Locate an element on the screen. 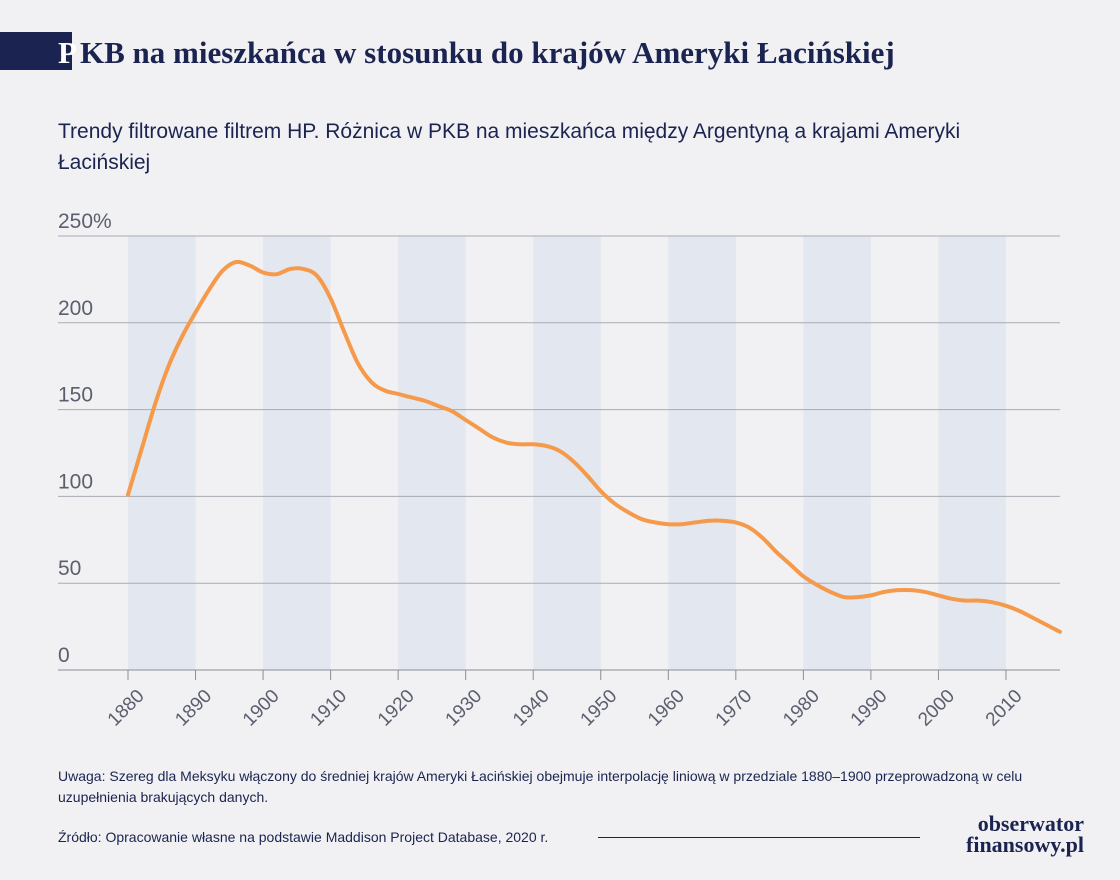 The height and width of the screenshot is (880, 1120). logo-line-1: obserwator is located at coordinates (1030, 823).